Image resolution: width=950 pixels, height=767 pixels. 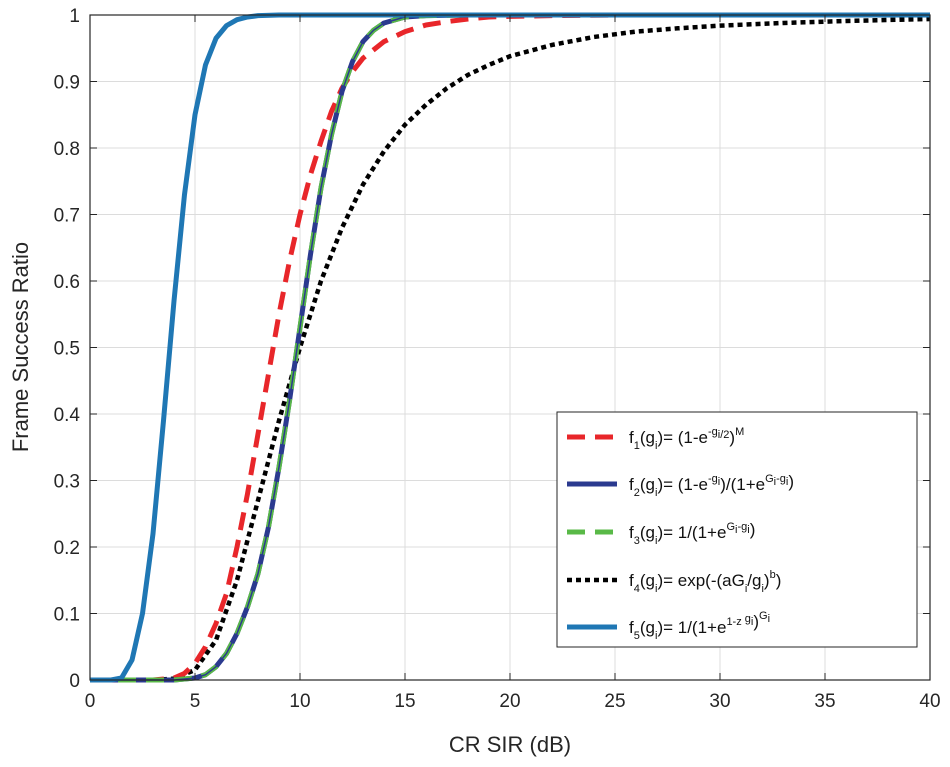 What do you see at coordinates (509, 701) in the screenshot?
I see `x-tick-label: 20` at bounding box center [509, 701].